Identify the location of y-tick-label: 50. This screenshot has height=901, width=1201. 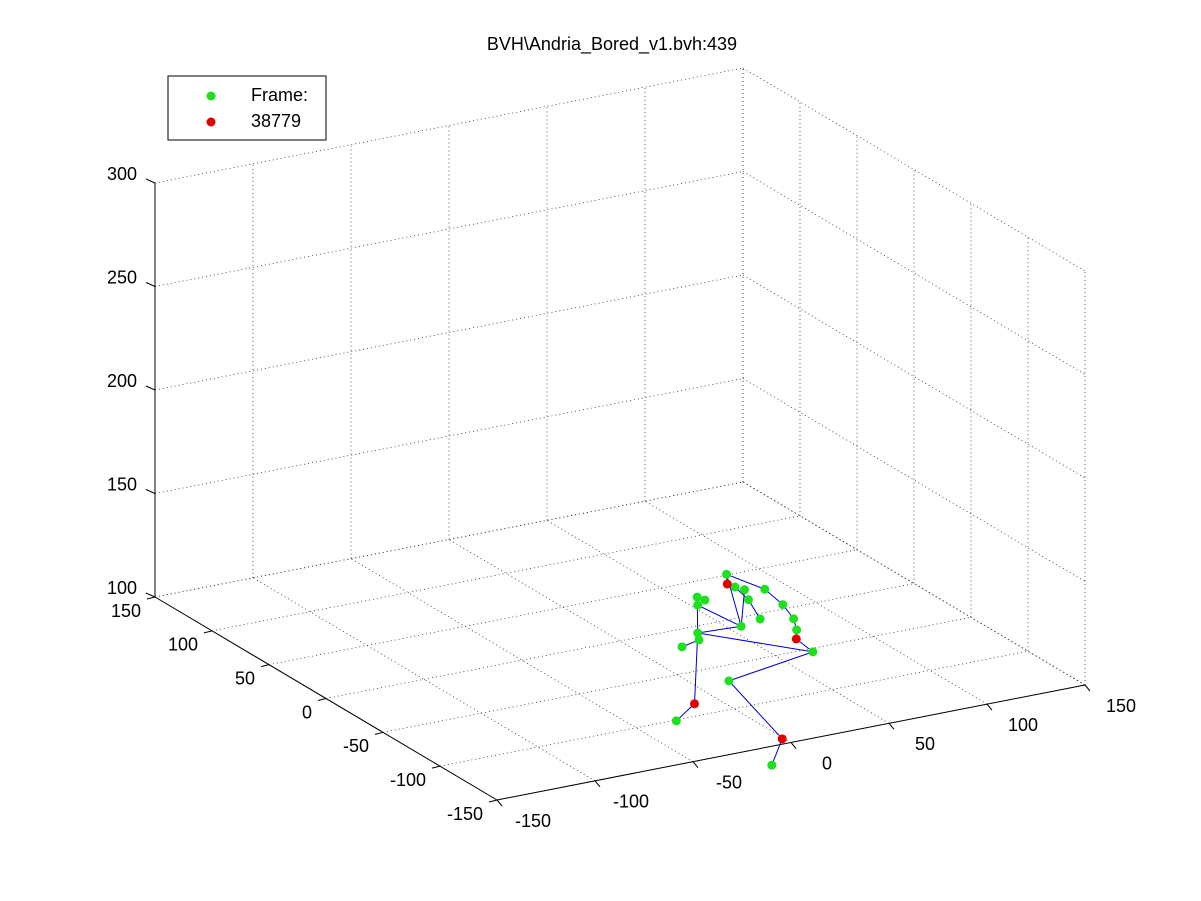
(245, 678).